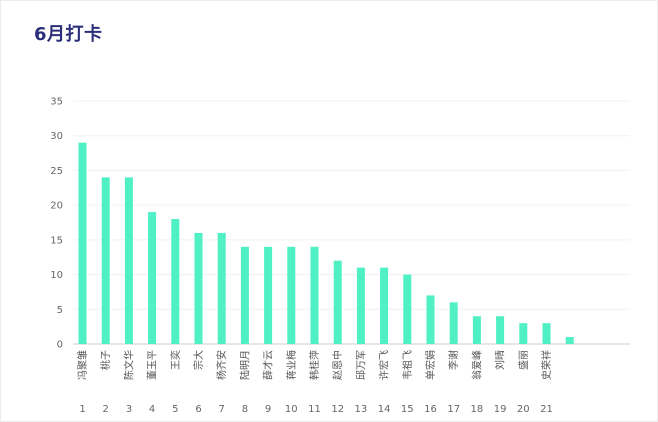  Describe the element at coordinates (430, 365) in the screenshot. I see `category-label: 单宏娟` at that location.